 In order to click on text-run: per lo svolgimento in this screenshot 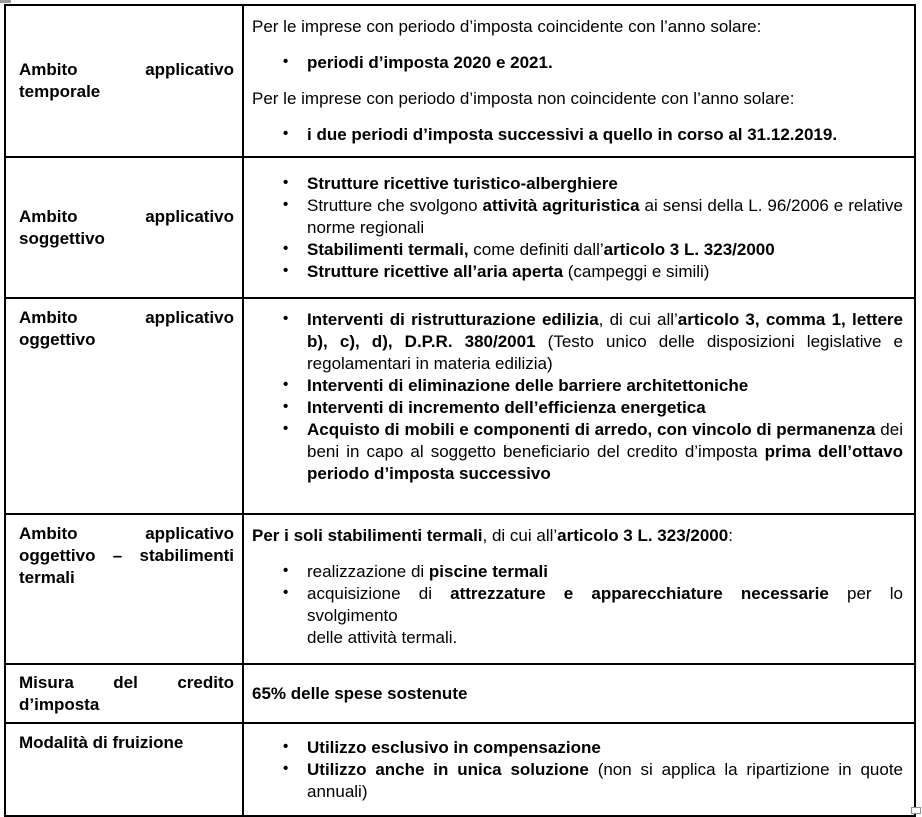, I will do `click(605, 604)`.